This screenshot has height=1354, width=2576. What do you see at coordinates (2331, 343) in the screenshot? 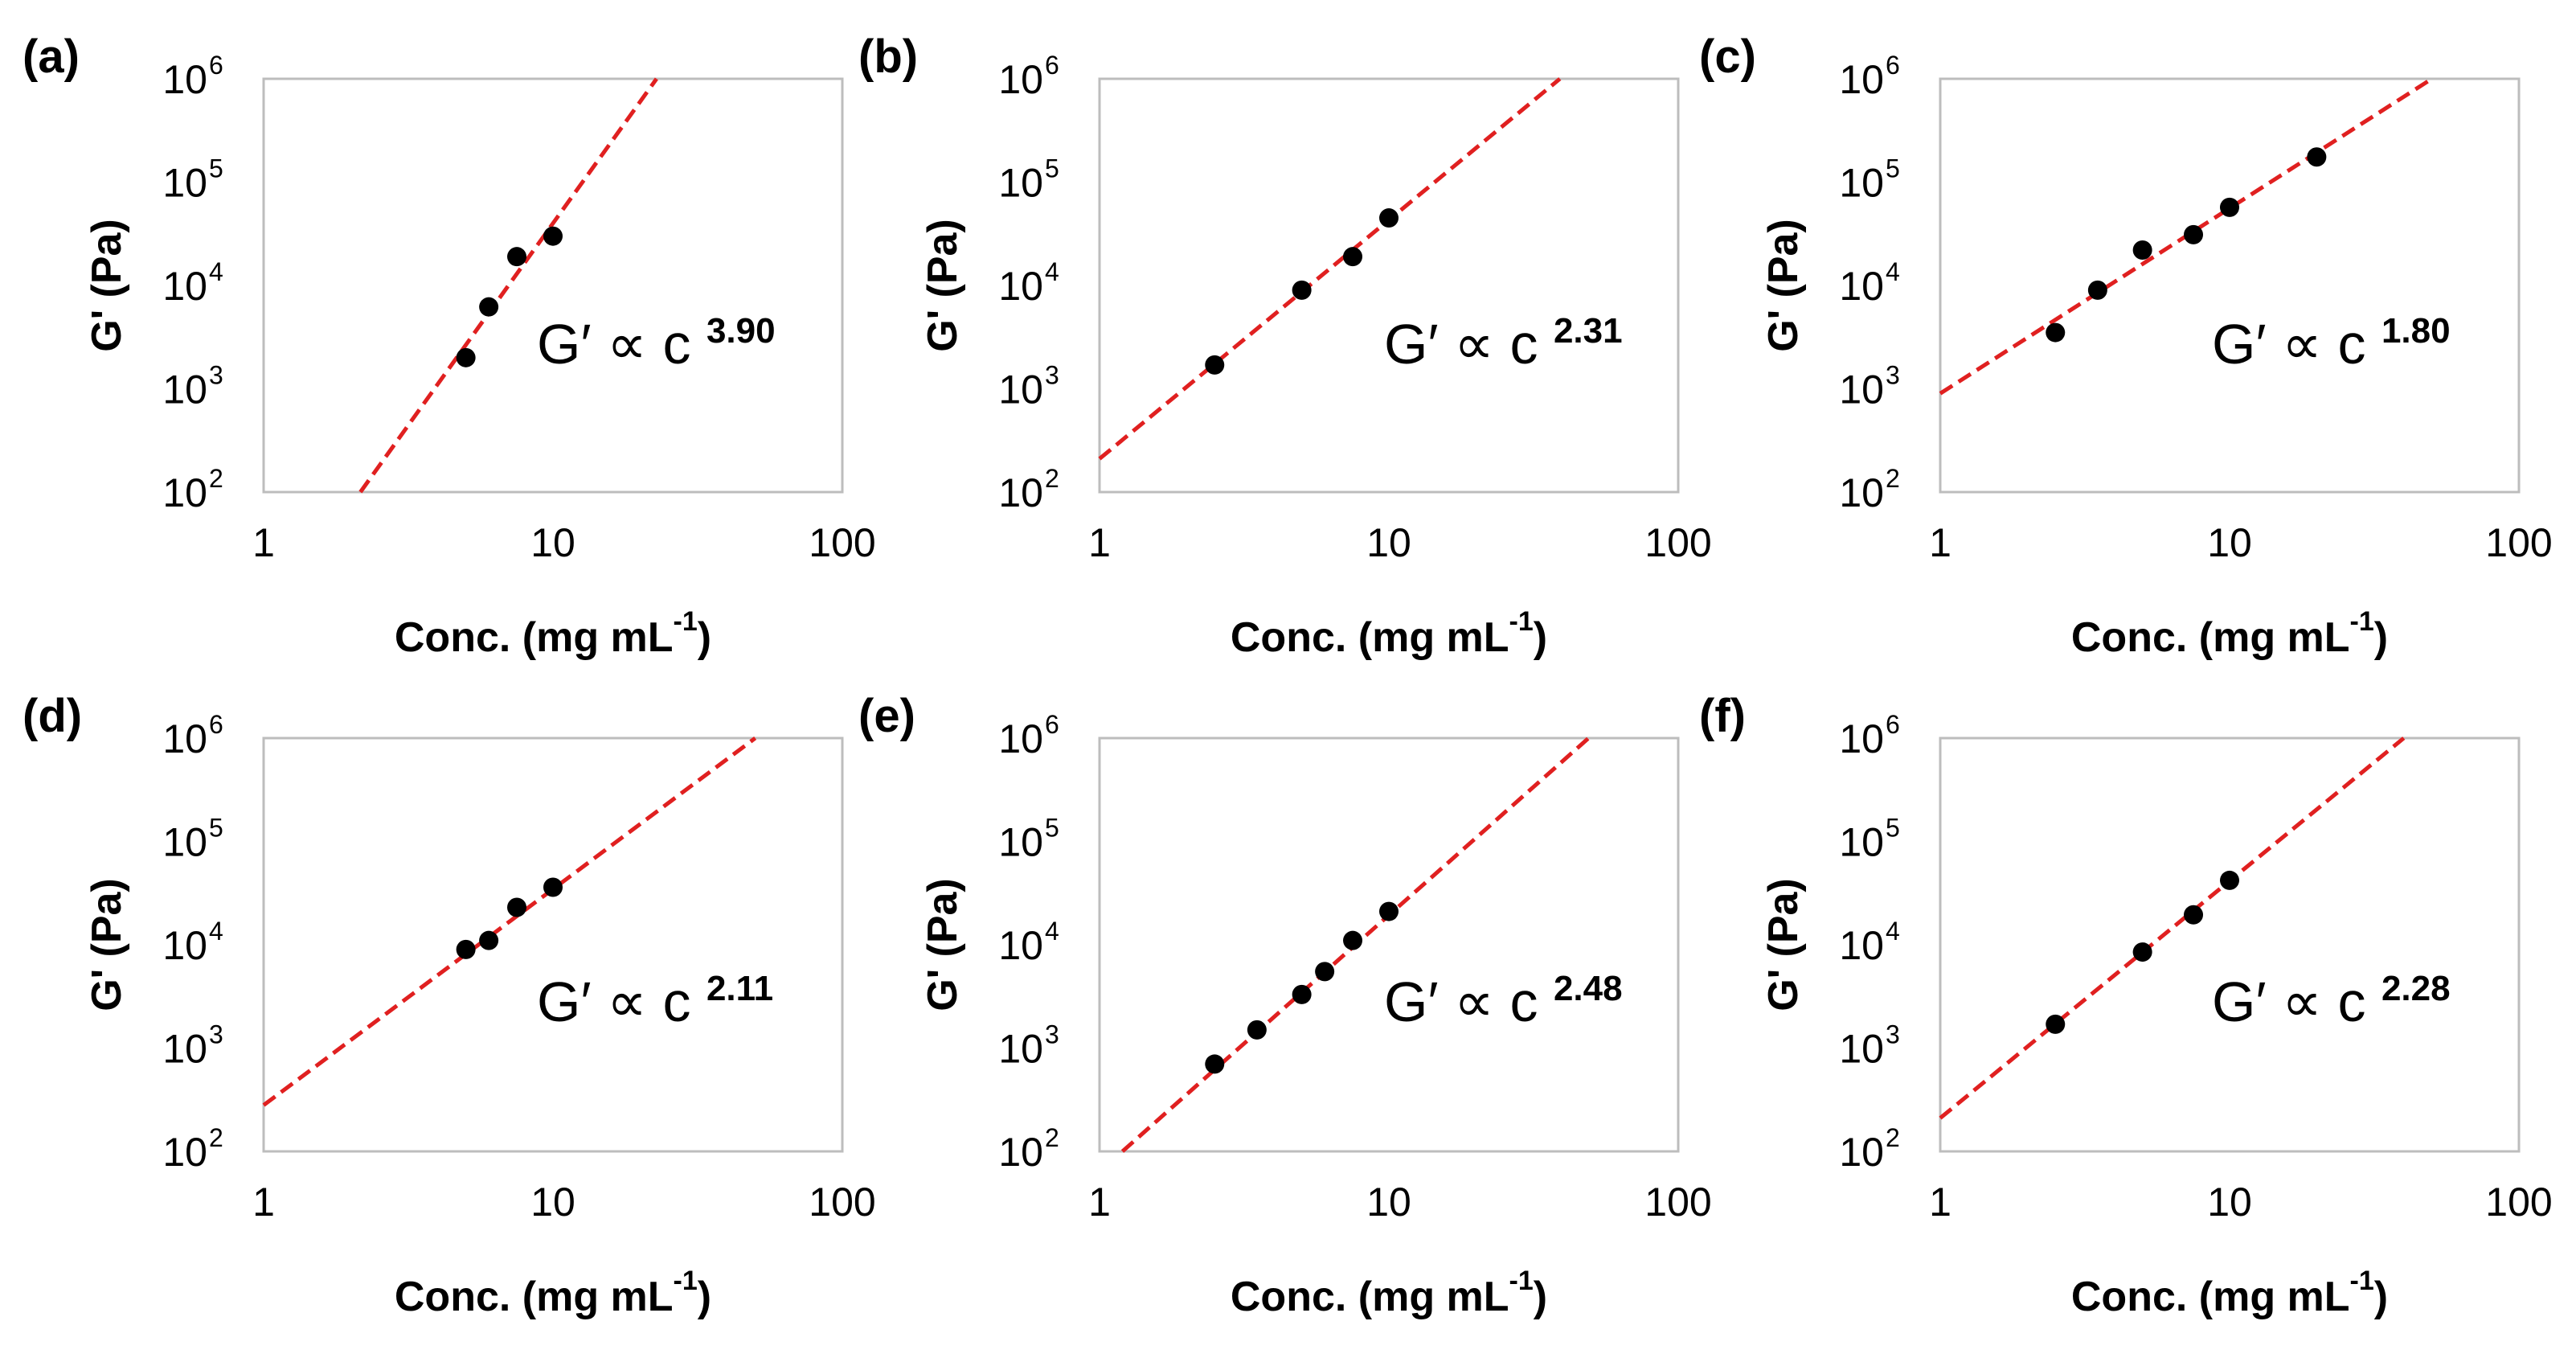
I see `power-law-annotation: G′ ∝ c 1.80` at bounding box center [2331, 343].